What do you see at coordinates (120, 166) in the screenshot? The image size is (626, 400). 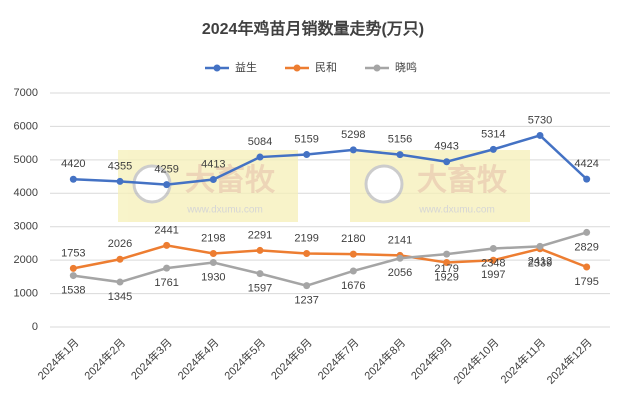 I see `data-label: 4355` at bounding box center [120, 166].